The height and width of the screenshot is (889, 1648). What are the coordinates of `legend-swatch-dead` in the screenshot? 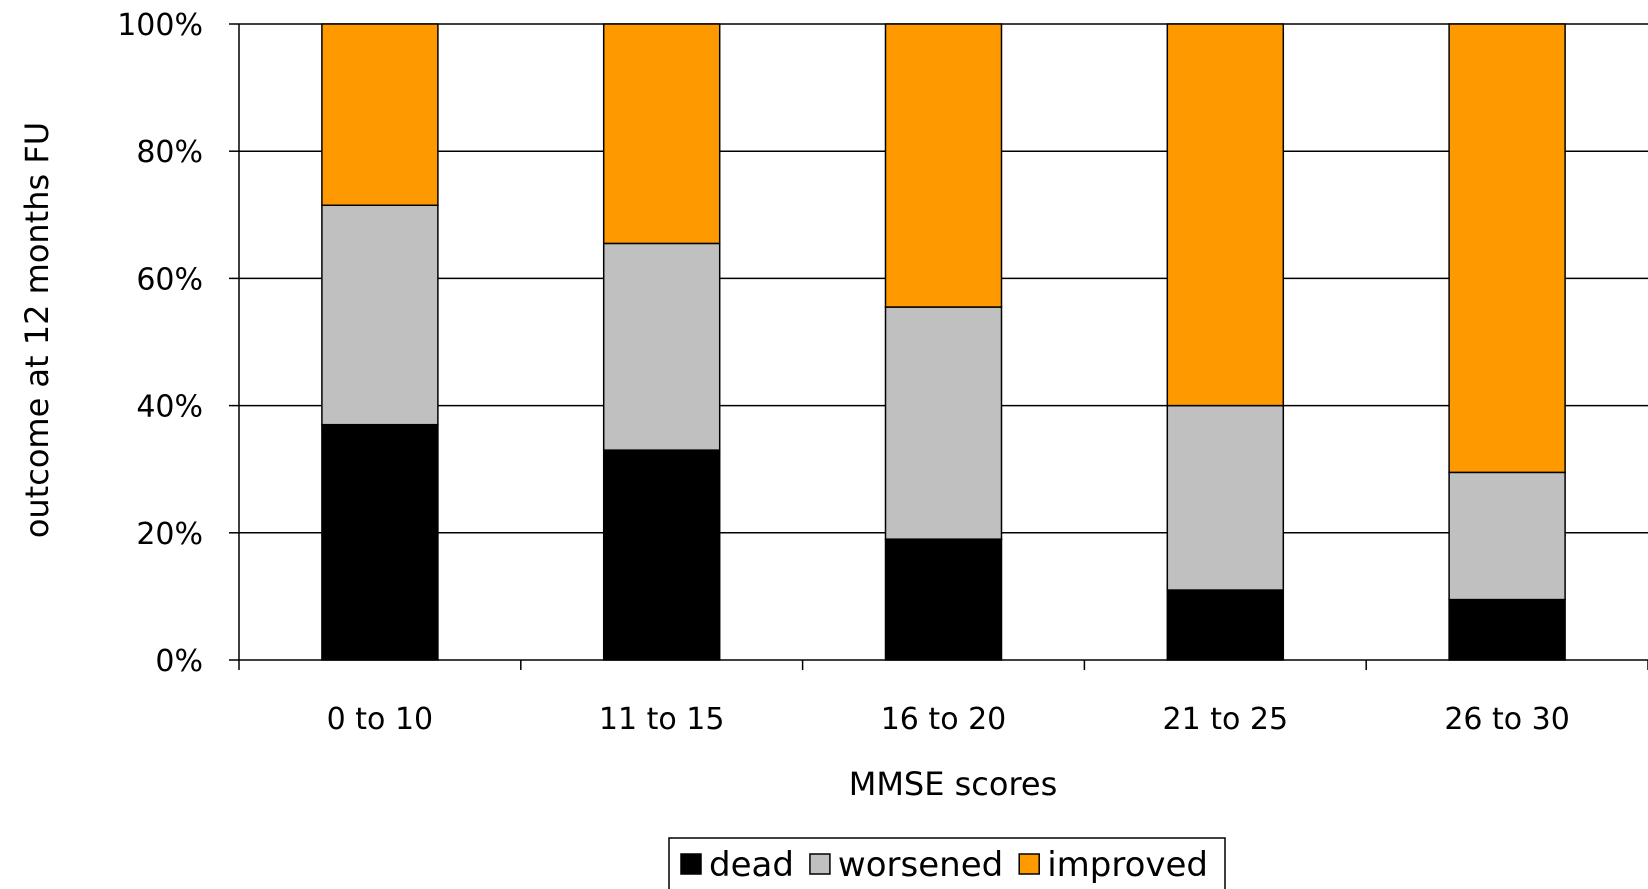 It's located at (691, 864).